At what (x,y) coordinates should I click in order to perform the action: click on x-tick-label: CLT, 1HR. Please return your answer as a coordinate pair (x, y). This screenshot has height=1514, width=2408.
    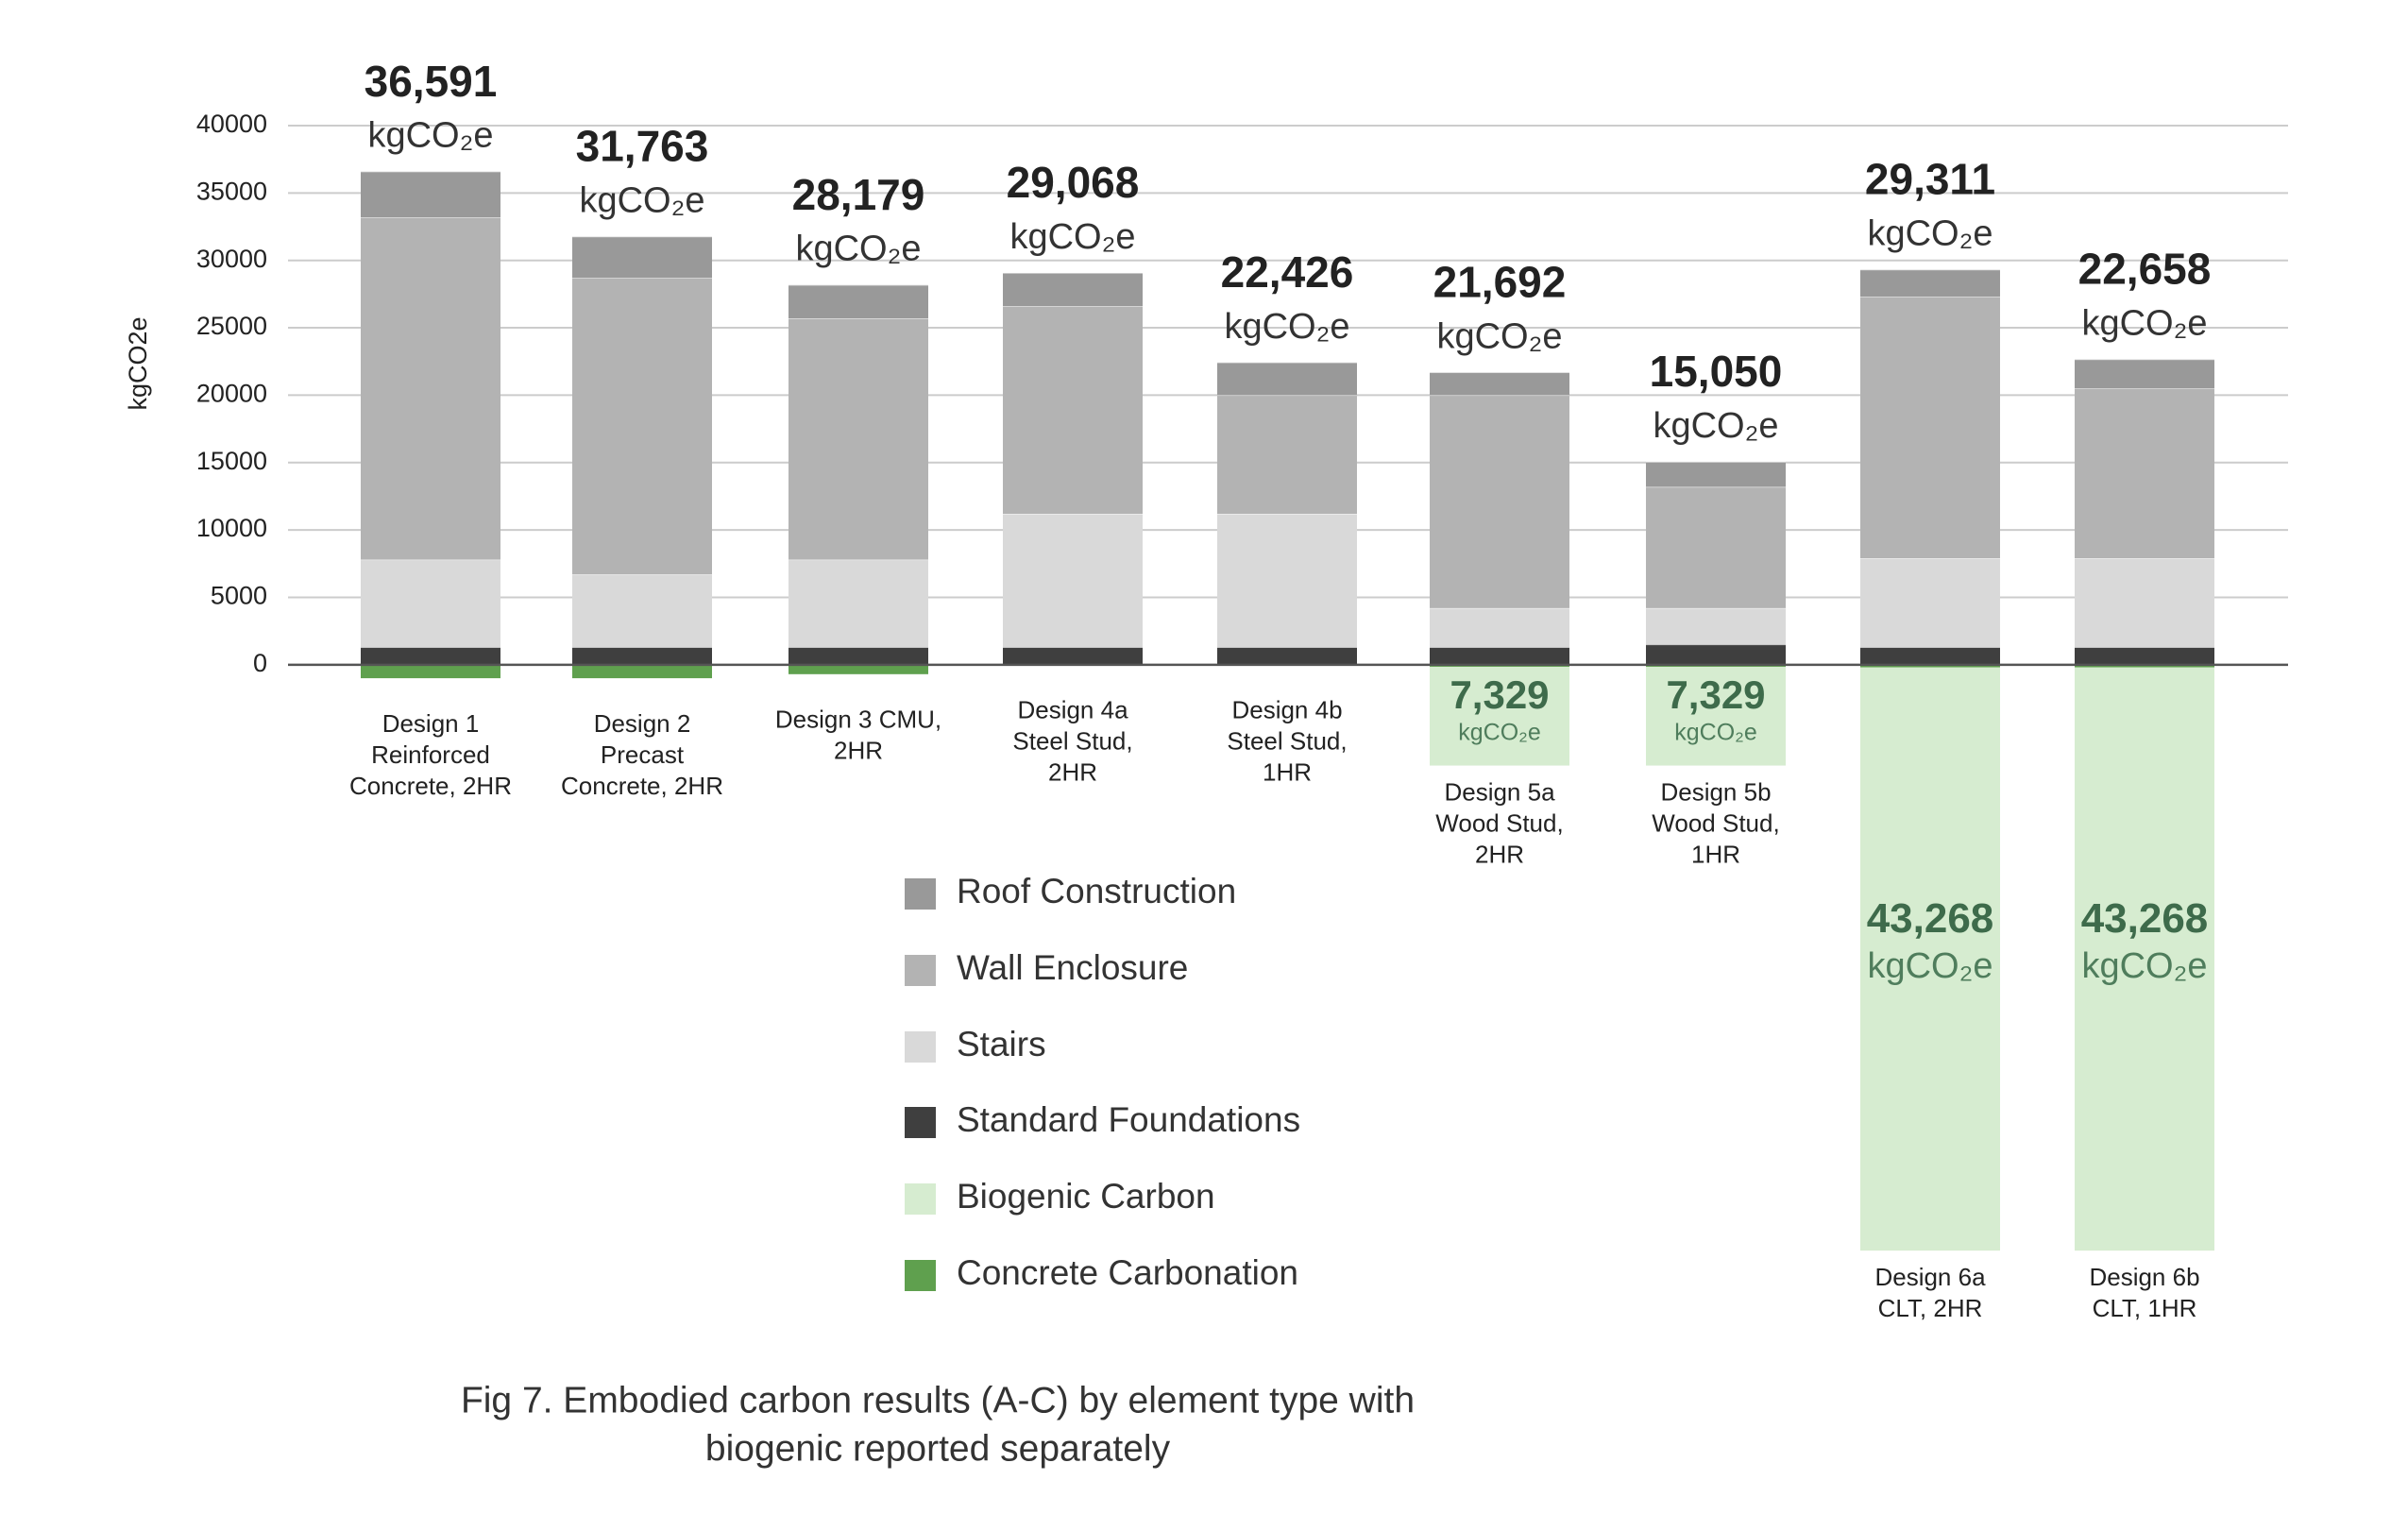
    Looking at the image, I should click on (2145, 1308).